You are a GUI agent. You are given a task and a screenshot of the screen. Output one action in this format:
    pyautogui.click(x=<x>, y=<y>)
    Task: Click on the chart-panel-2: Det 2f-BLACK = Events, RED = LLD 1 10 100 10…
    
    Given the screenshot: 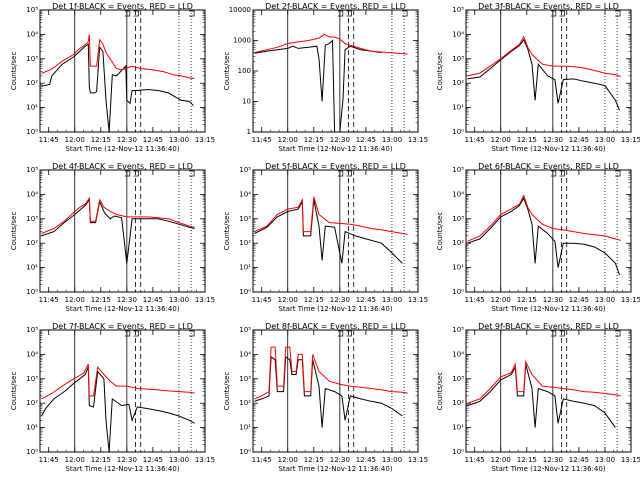 What is the action you would take?
    pyautogui.click(x=325, y=77)
    